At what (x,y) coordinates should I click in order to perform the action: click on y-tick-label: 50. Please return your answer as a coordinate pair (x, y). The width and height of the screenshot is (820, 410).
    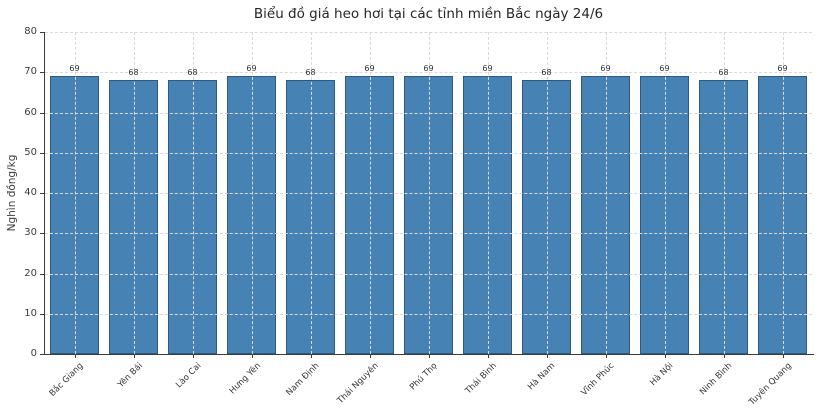
    Looking at the image, I should click on (30, 152).